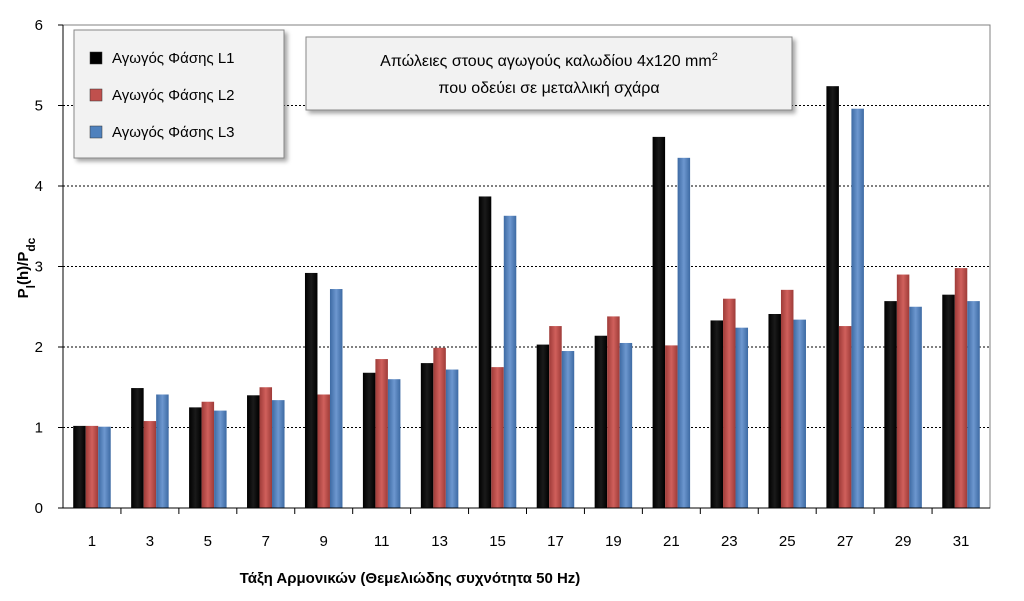  Describe the element at coordinates (543, 426) in the screenshot. I see `bar-Αγωγός-Φάσης-L1-h17` at that location.